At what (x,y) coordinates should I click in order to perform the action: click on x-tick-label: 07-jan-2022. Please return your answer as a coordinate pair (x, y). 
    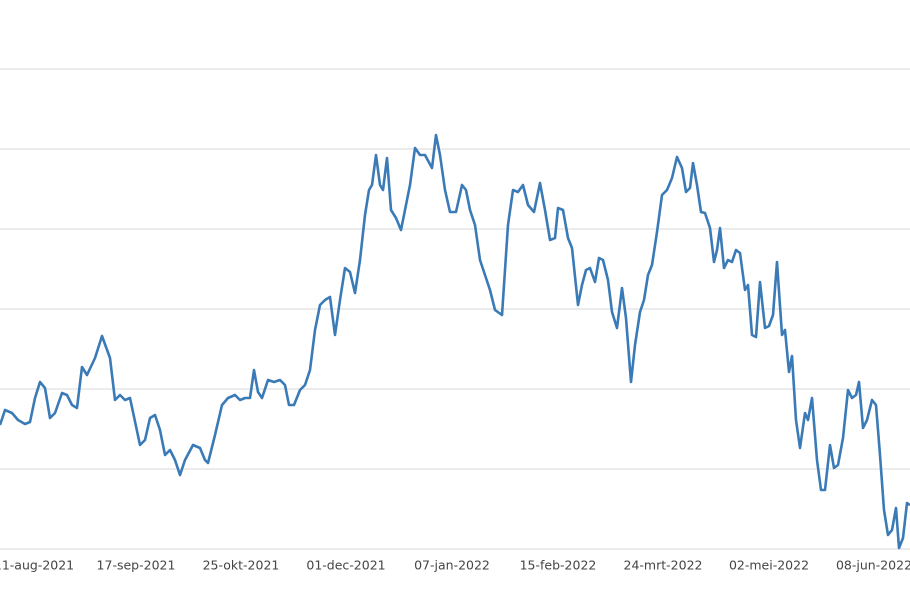
    Looking at the image, I should click on (452, 565).